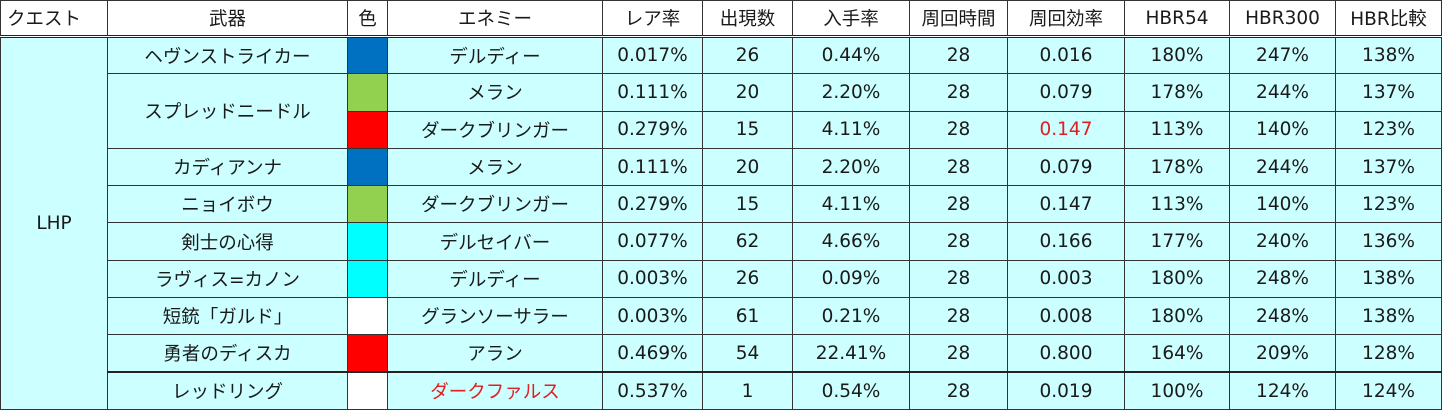 The image size is (1446, 417). What do you see at coordinates (1177, 92) in the screenshot?
I see `hbr54-cell: 178%` at bounding box center [1177, 92].